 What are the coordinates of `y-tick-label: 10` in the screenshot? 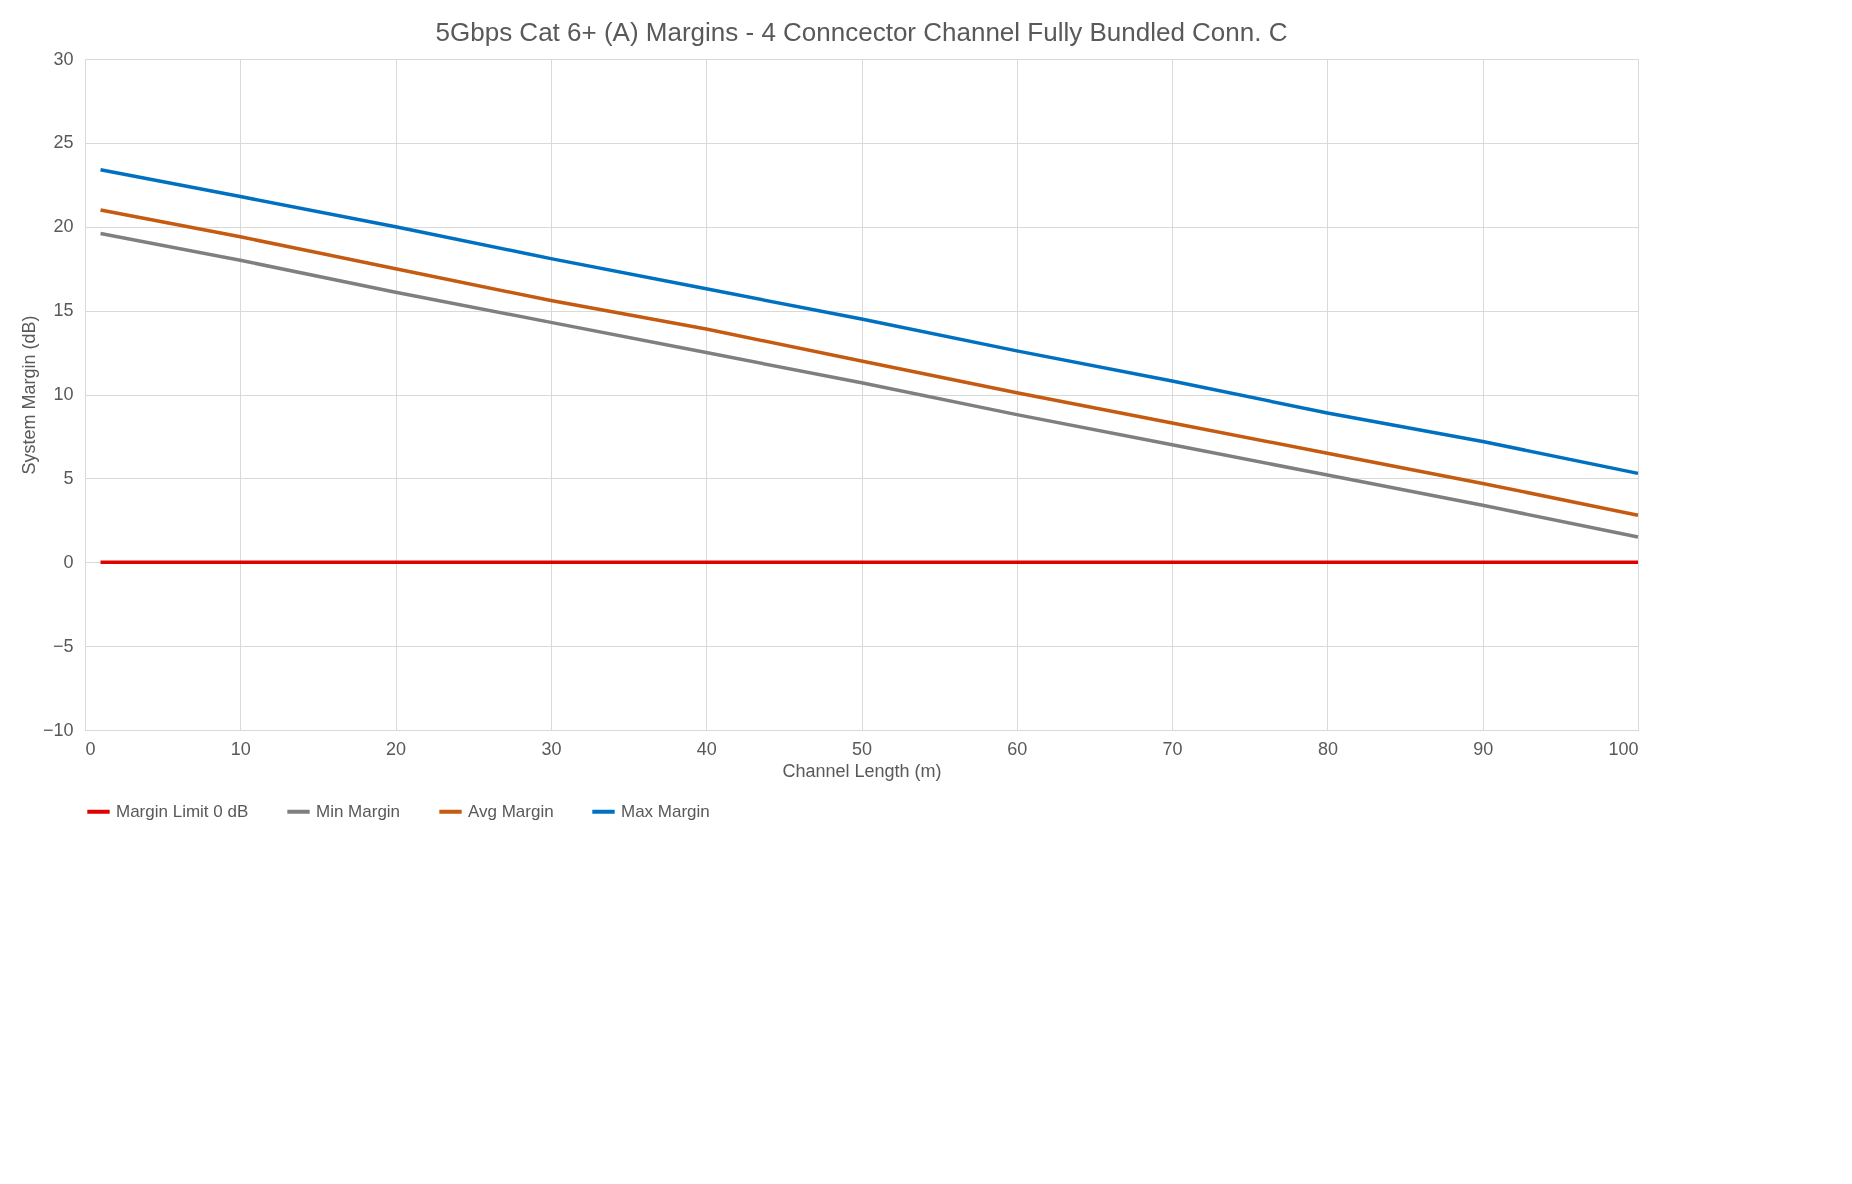 It's located at (63, 394).